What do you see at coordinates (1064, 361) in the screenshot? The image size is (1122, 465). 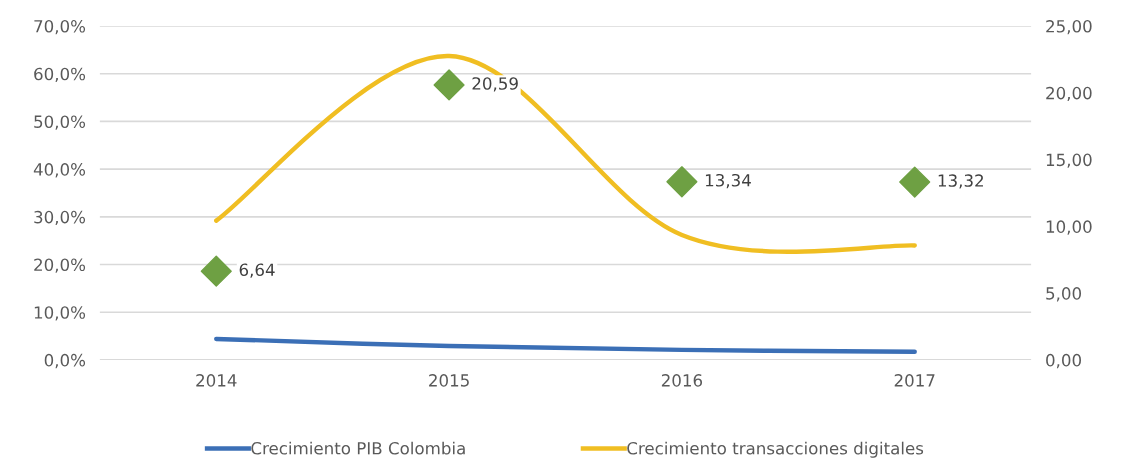 I see `y2-tick-label: 0,00` at bounding box center [1064, 361].